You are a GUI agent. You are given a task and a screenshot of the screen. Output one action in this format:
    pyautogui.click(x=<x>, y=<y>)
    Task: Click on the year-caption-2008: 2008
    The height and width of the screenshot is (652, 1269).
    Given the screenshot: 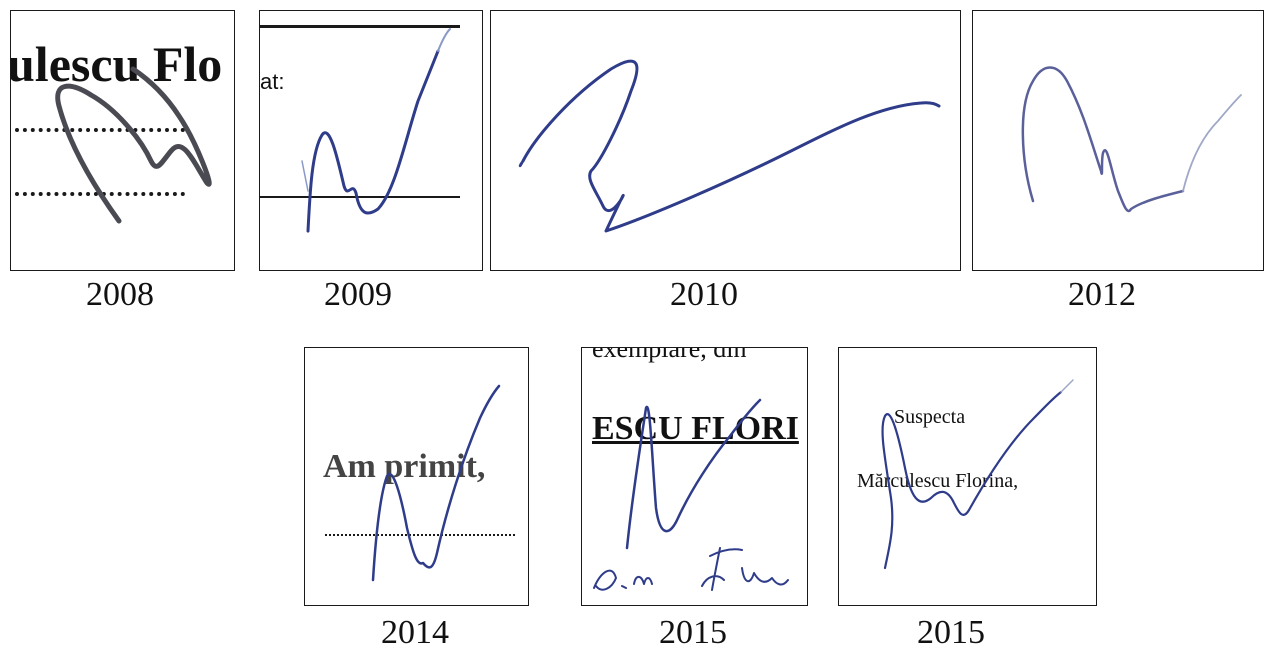 What is the action you would take?
    pyautogui.click(x=120, y=294)
    